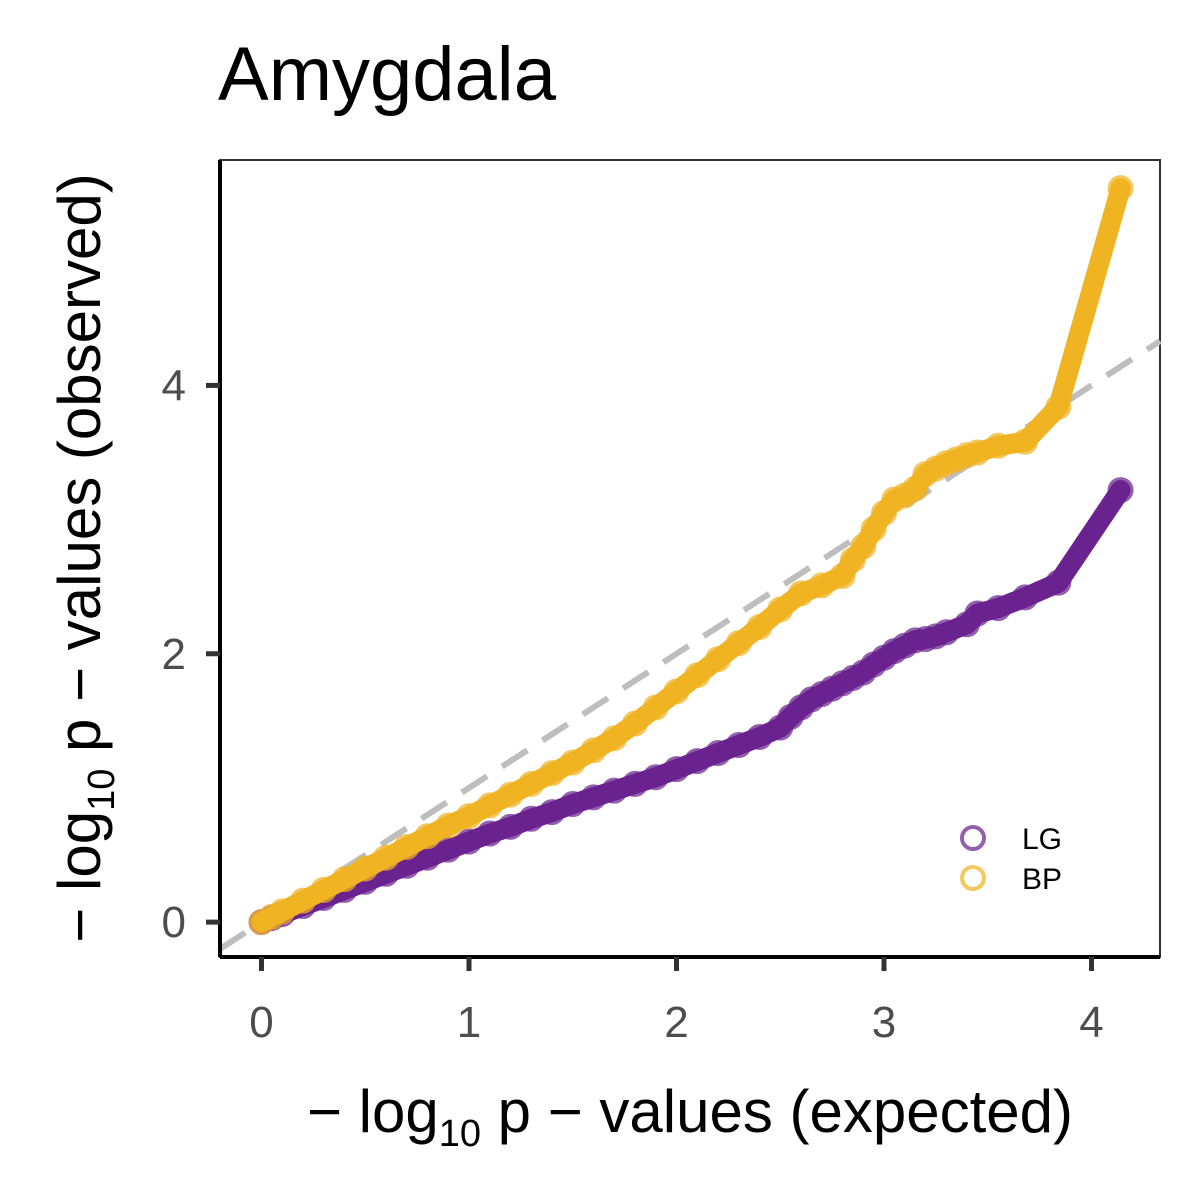  I want to click on y-tick-label: 2, so click(174, 654).